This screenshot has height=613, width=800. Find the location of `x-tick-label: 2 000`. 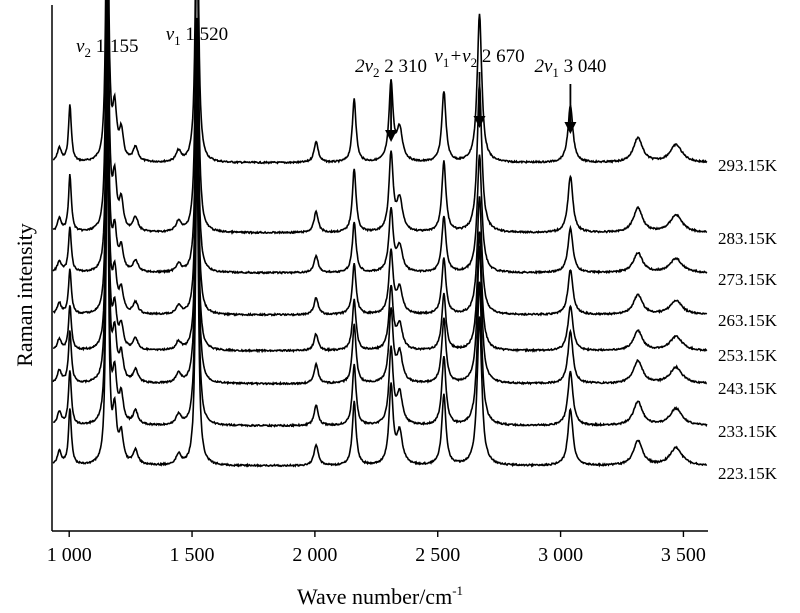

x-tick-label: 2 000 is located at coordinates (314, 555).